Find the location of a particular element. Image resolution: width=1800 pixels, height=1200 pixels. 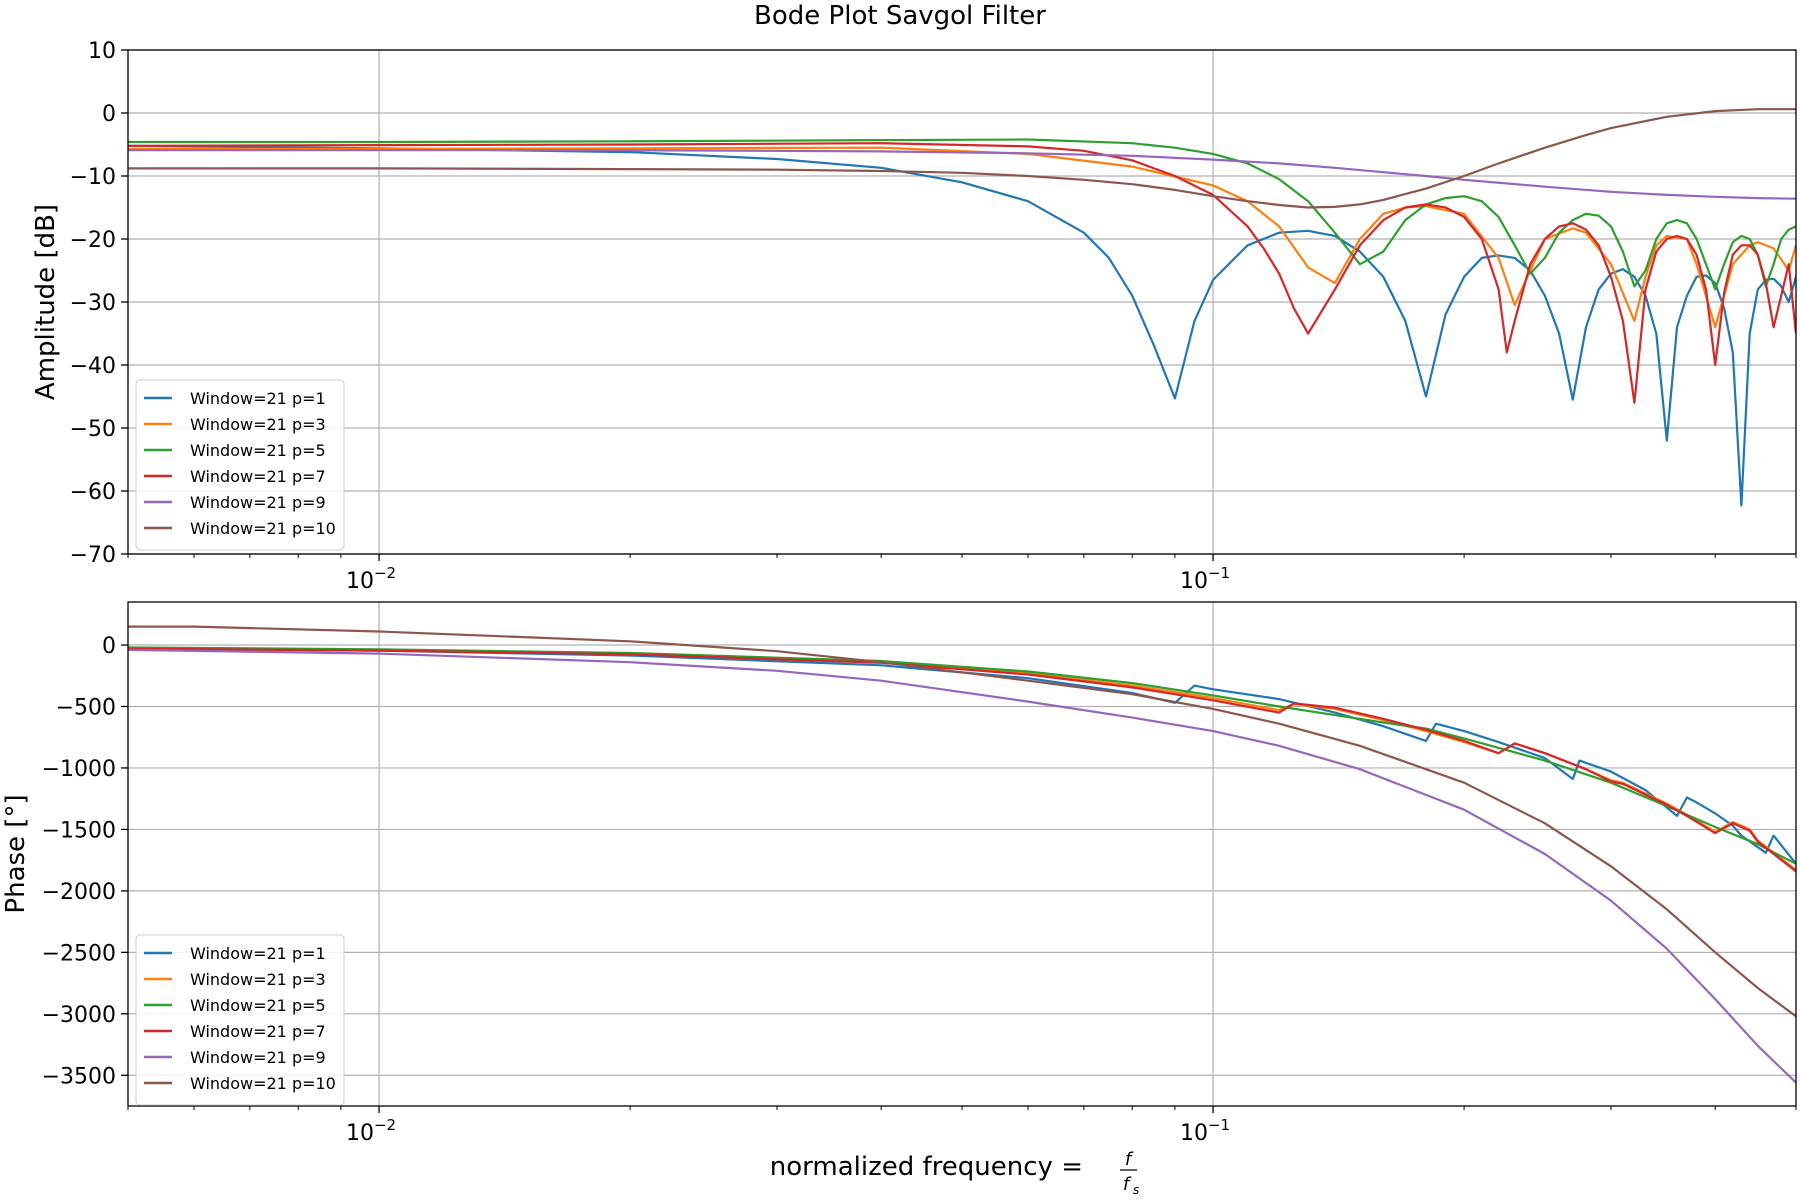

y-tick-label: −30 is located at coordinates (93, 303).